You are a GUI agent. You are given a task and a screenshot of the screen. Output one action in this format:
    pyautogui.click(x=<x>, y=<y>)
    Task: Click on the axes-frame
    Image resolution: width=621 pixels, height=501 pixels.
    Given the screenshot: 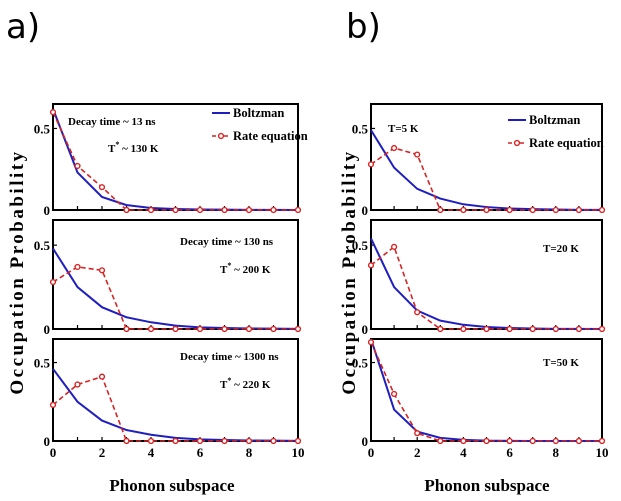 What is the action you would take?
    pyautogui.click(x=486, y=274)
    